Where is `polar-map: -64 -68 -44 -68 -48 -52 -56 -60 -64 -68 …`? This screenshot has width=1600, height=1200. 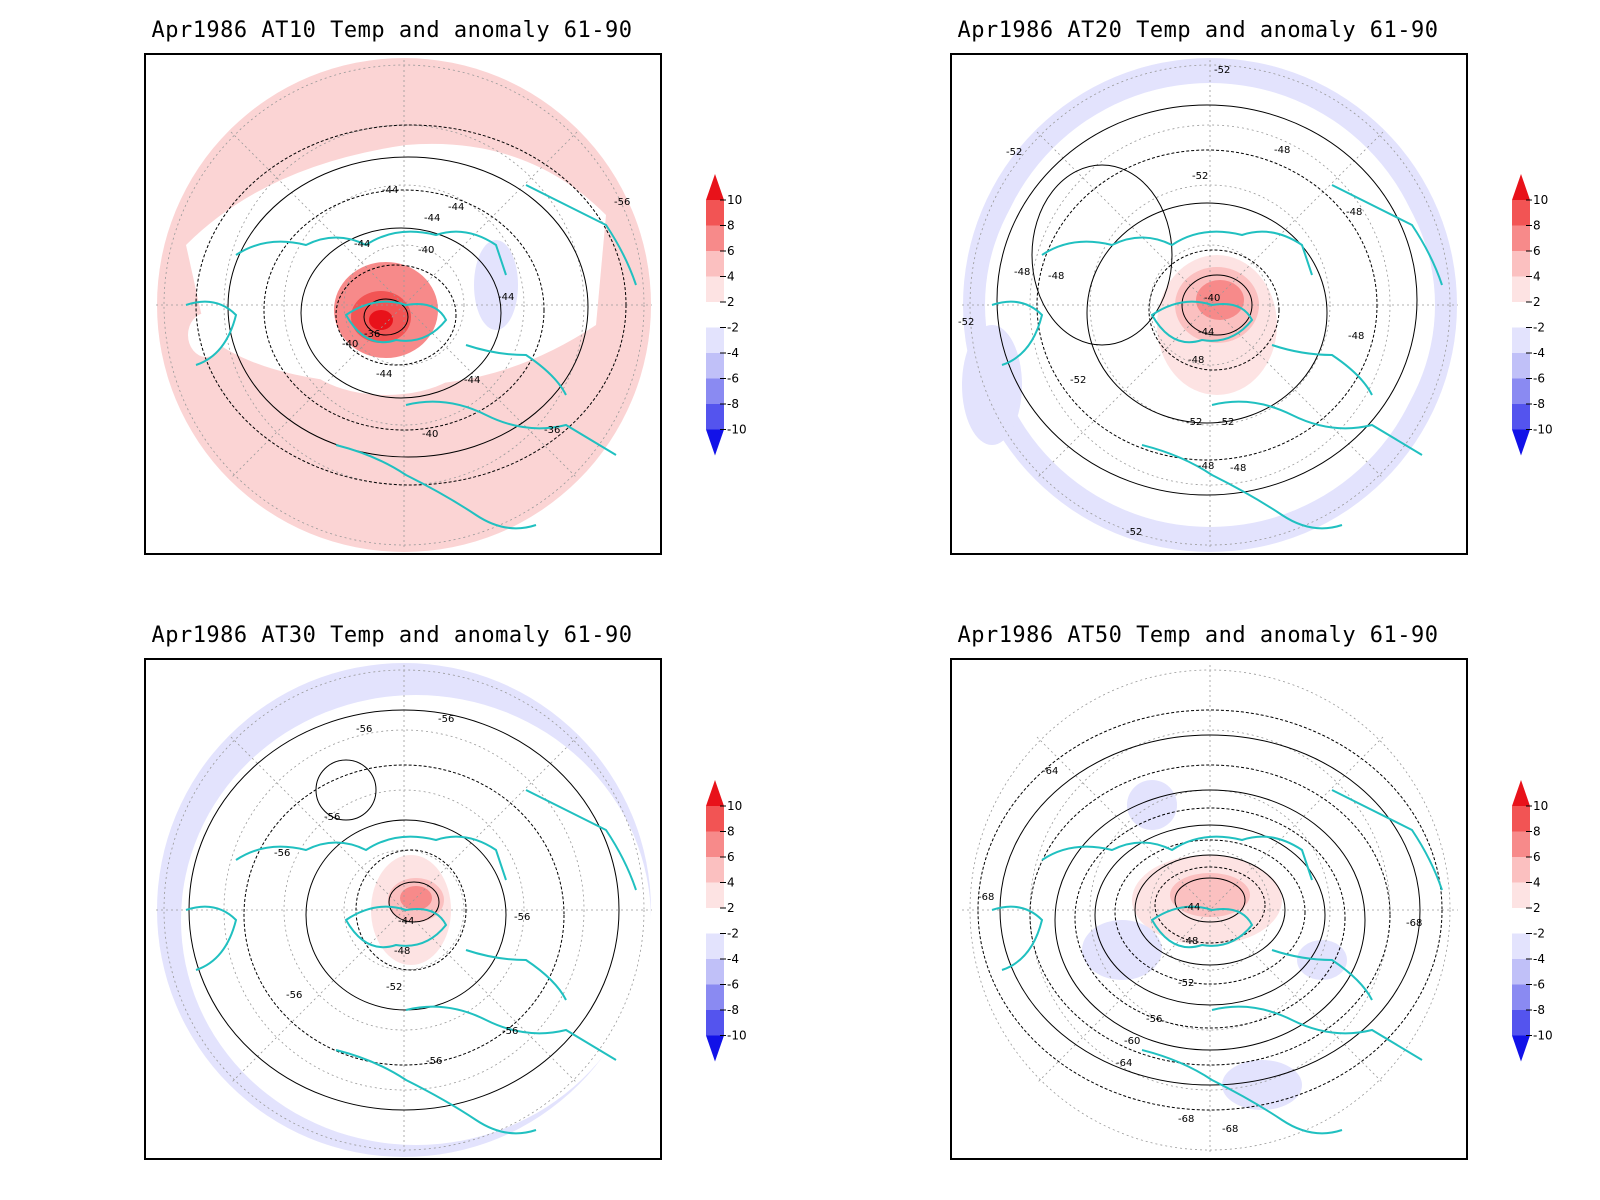
polar-map: -64 -68 -44 -68 -48 -52 -56 -60 -64 -68 … is located at coordinates (1209, 909).